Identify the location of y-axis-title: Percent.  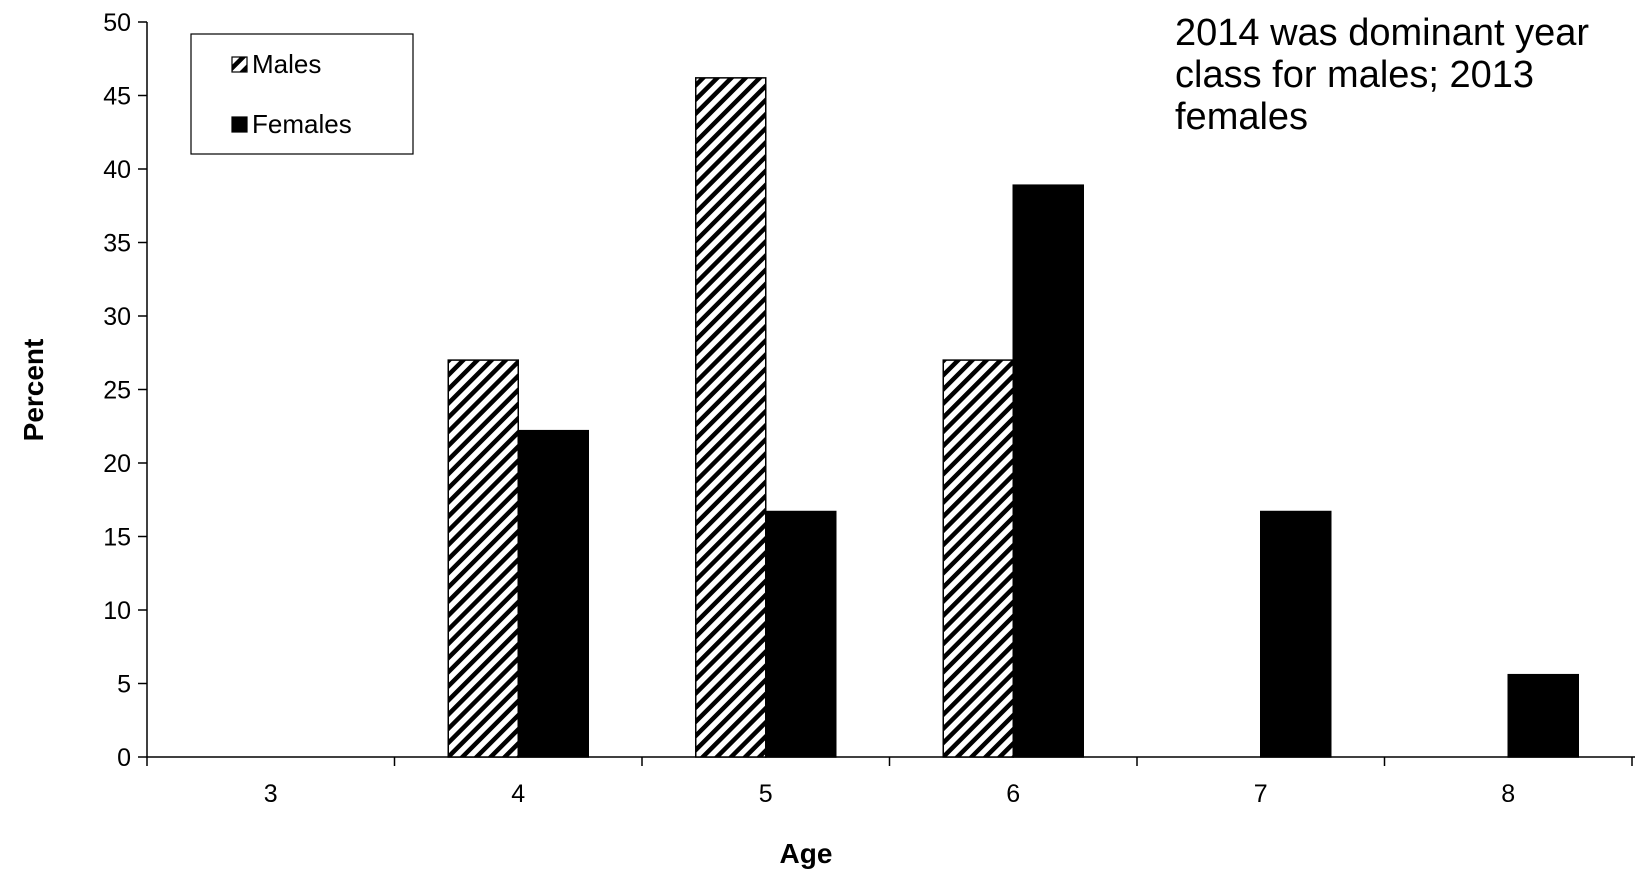
(33, 390).